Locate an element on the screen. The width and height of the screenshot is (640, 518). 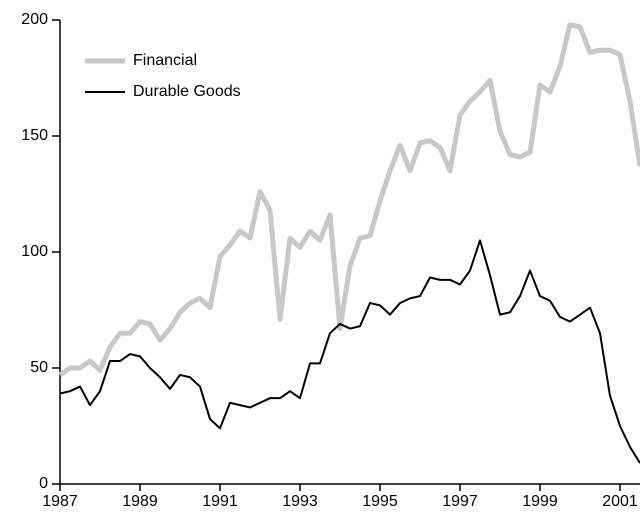
x-tick-label: 1995 is located at coordinates (380, 501).